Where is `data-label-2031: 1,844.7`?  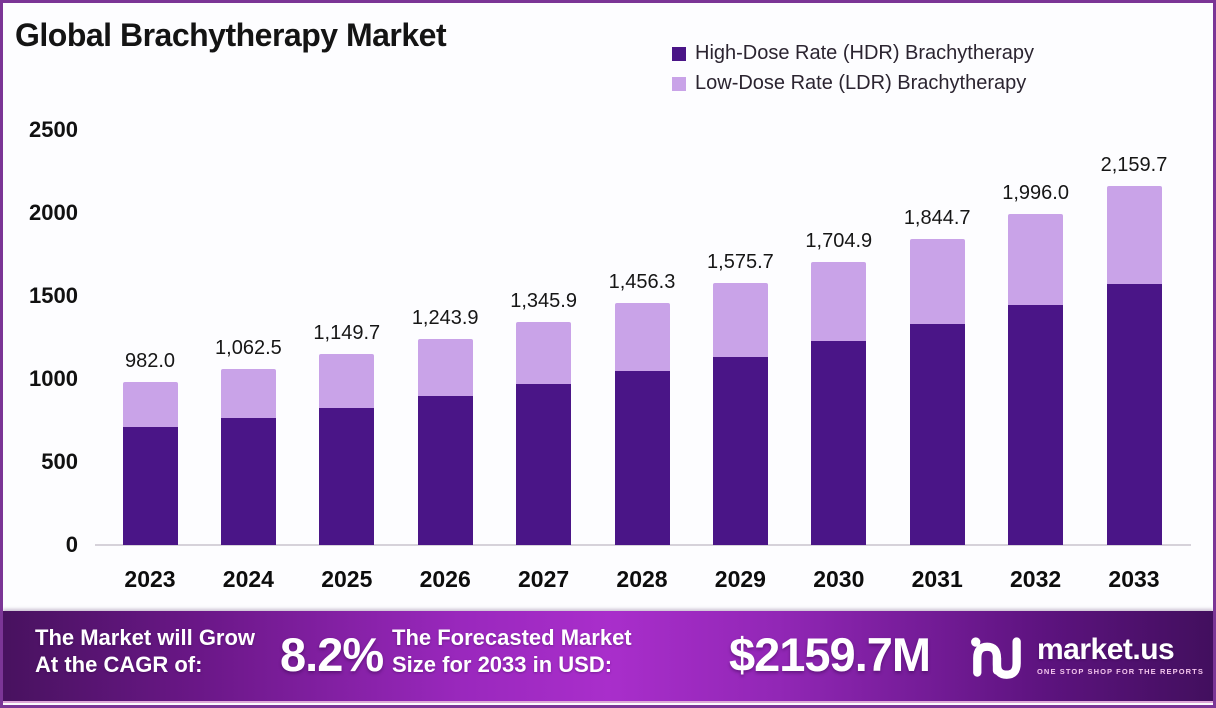
data-label-2031: 1,844.7 is located at coordinates (937, 217).